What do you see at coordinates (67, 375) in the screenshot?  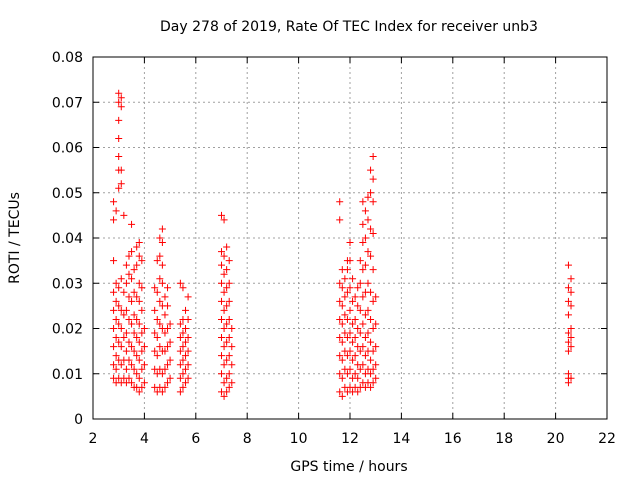 I see `y-tick-label: 0.01` at bounding box center [67, 375].